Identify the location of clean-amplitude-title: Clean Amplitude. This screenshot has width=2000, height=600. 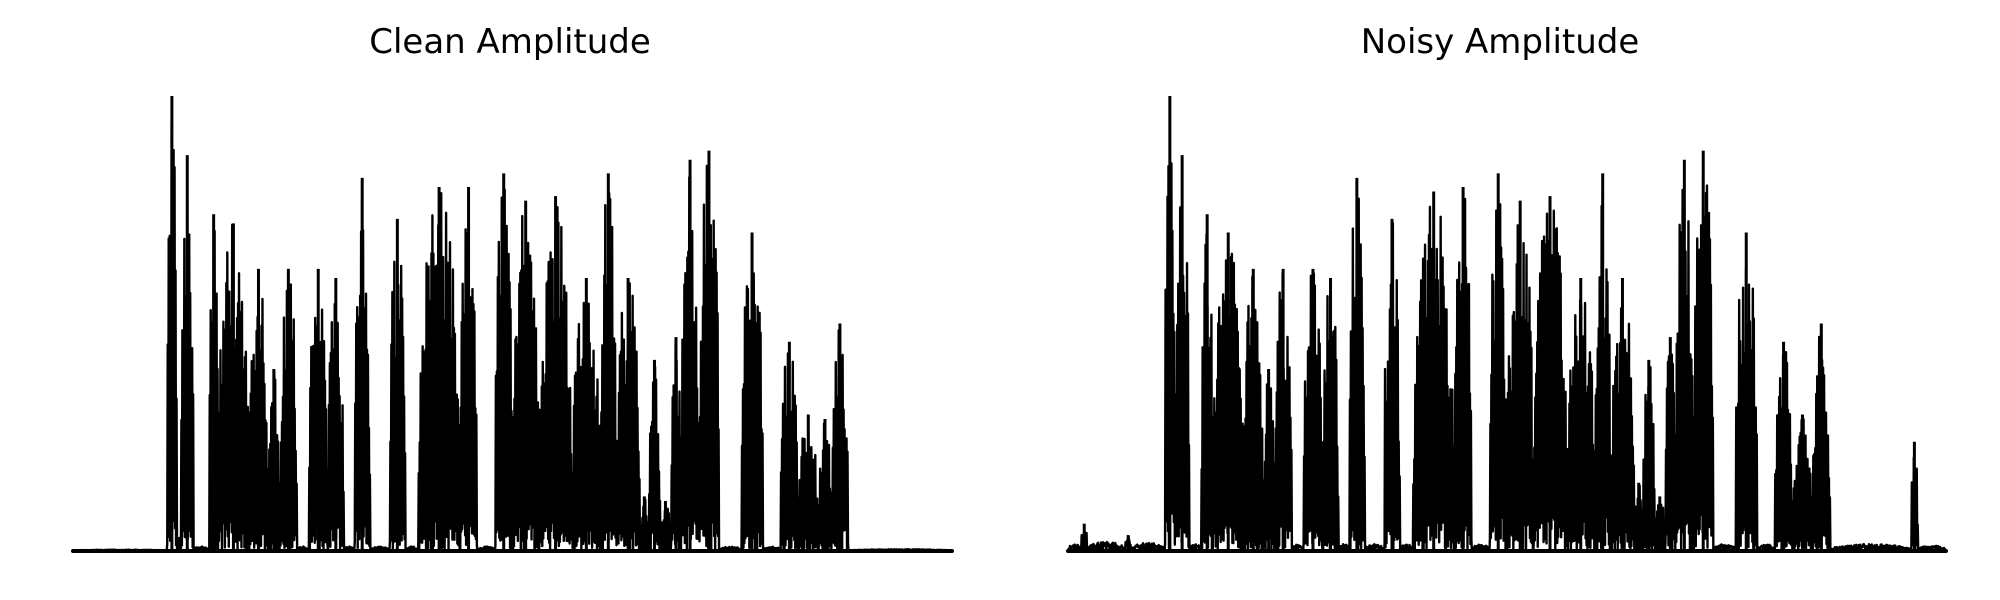
(510, 42).